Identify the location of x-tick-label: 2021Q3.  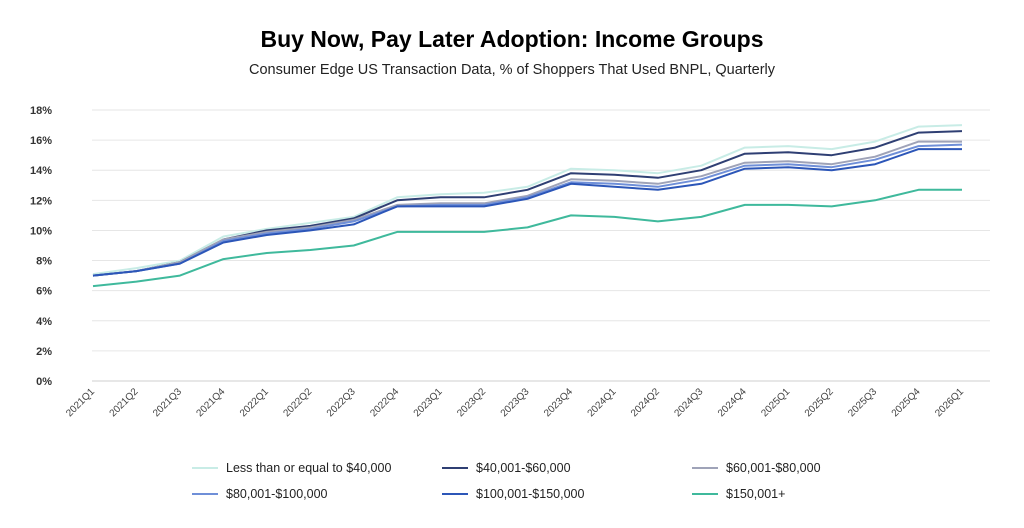
(167, 402).